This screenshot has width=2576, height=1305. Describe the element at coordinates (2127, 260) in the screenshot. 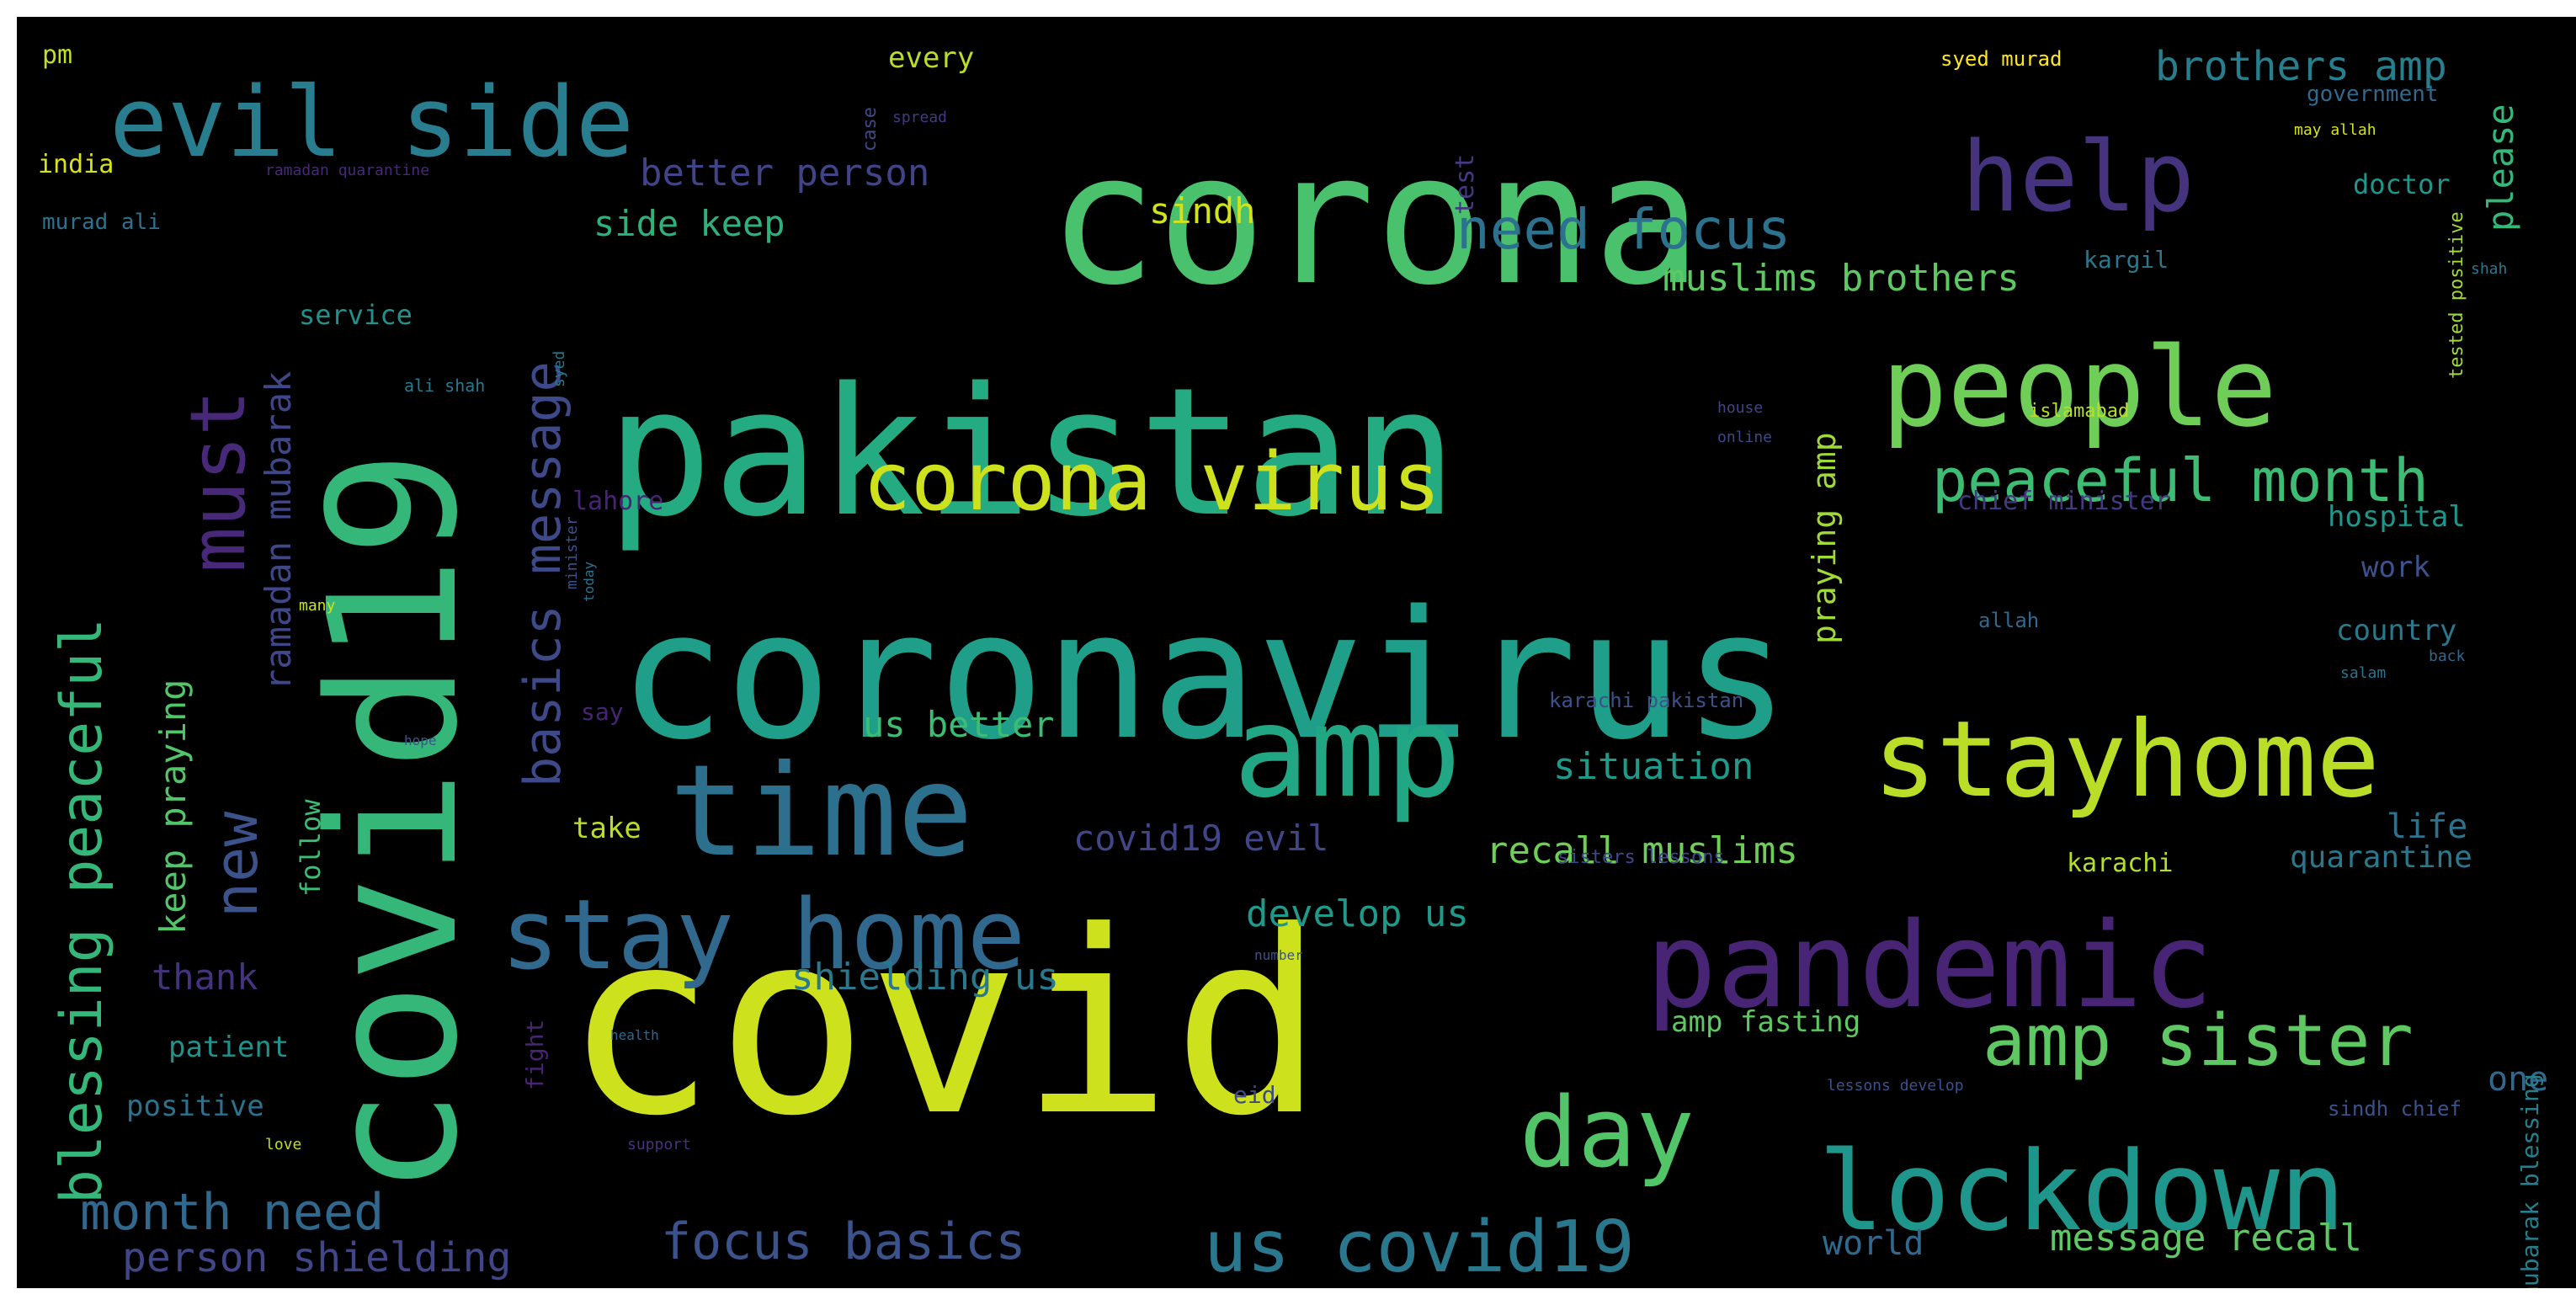

I see `cloud-word-kargil: kargil` at that location.